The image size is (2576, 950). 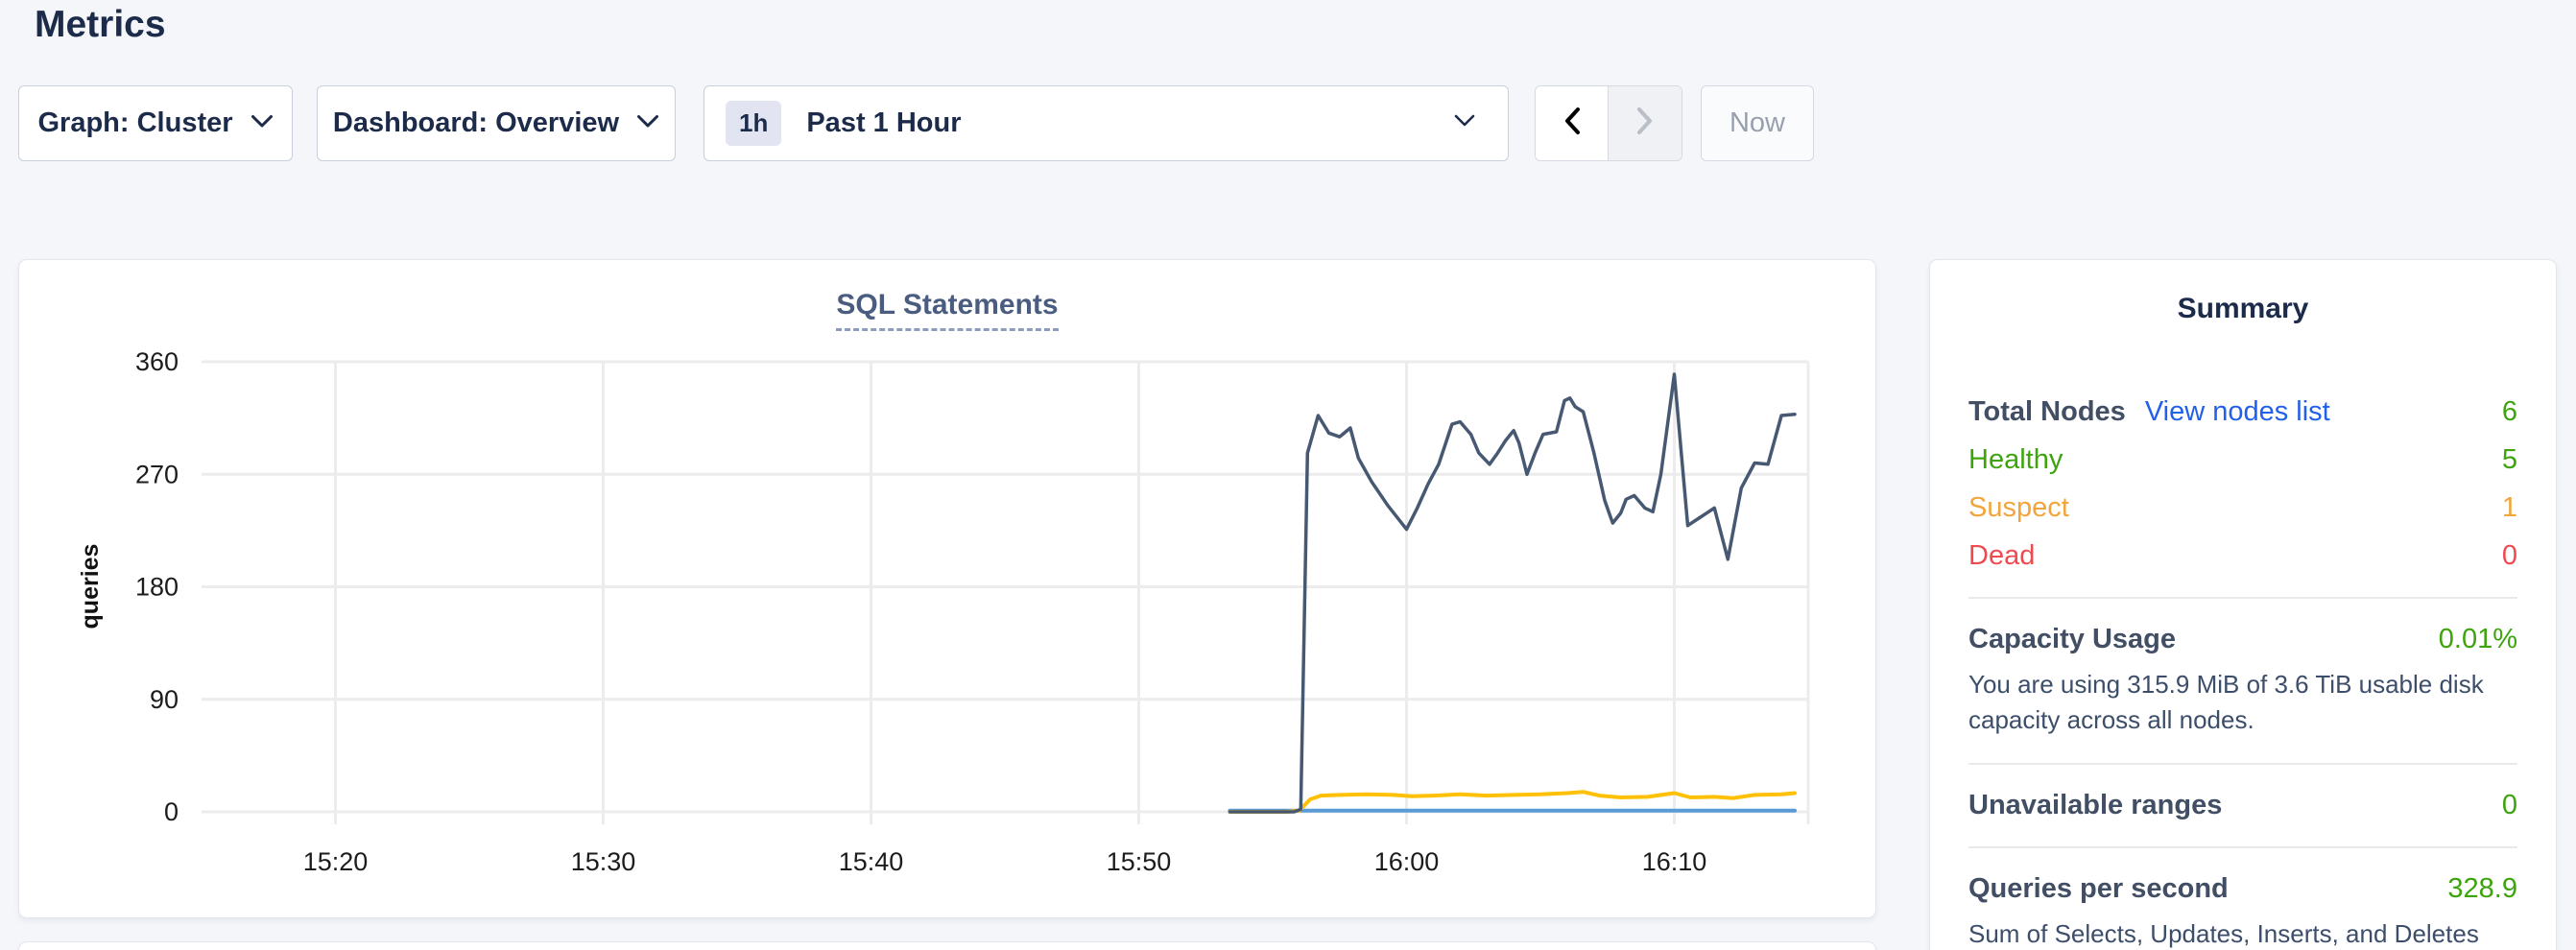 What do you see at coordinates (157, 474) in the screenshot?
I see `svg-text: 270` at bounding box center [157, 474].